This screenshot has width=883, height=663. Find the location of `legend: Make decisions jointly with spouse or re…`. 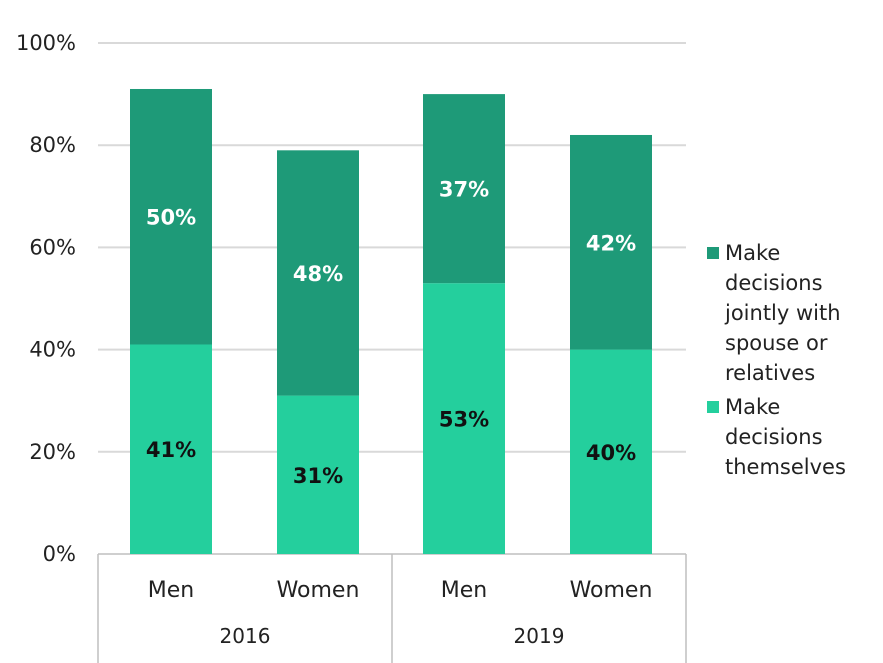

legend: Make decisions jointly with spouse or re… is located at coordinates (792, 362).